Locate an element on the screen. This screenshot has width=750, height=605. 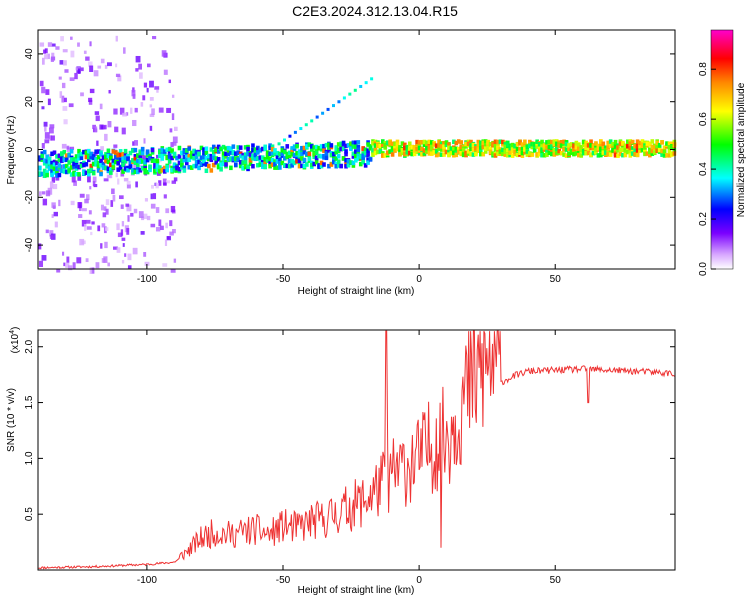
colorbar-gradient is located at coordinates (722, 149).